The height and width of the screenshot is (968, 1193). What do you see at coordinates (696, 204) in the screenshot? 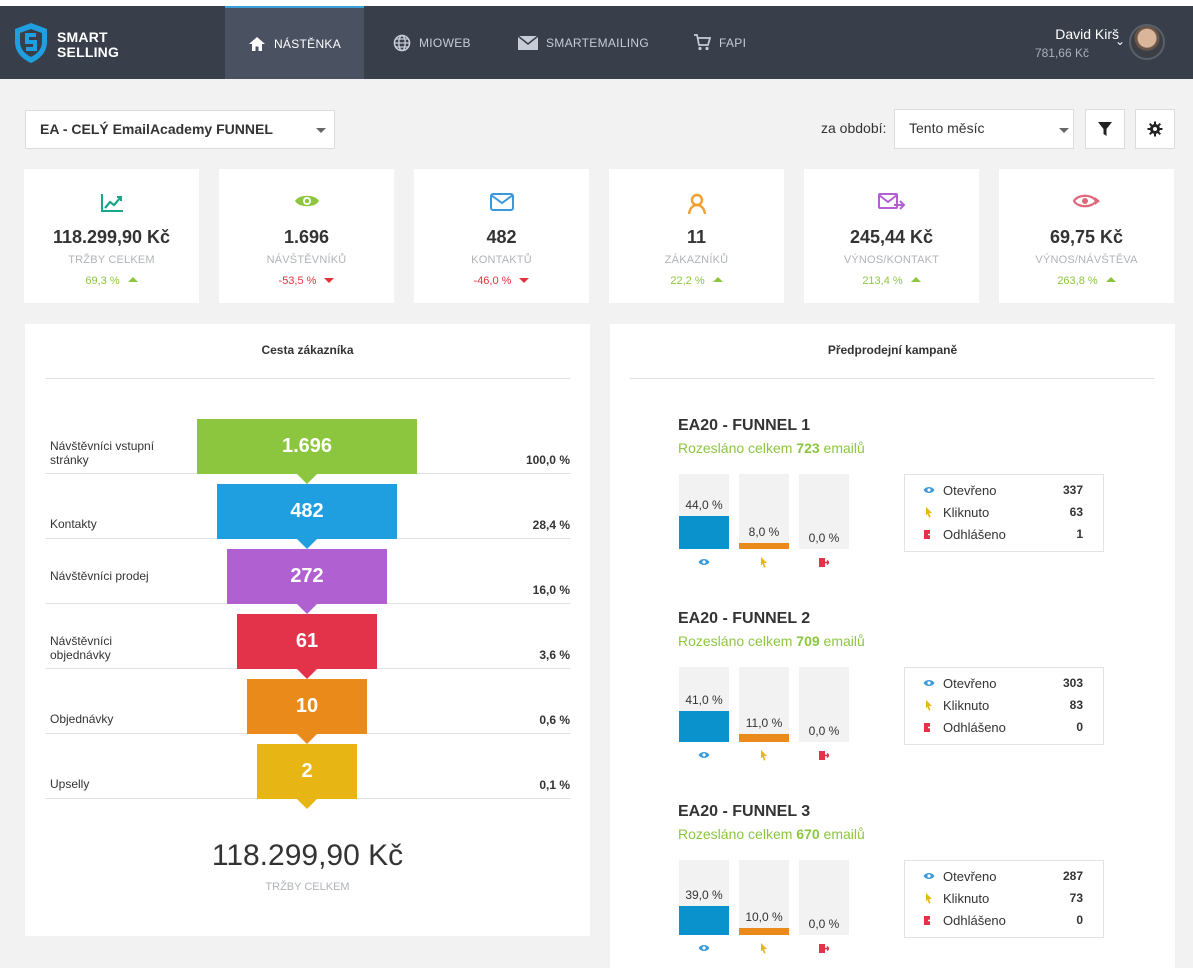
I see `user-icon` at bounding box center [696, 204].